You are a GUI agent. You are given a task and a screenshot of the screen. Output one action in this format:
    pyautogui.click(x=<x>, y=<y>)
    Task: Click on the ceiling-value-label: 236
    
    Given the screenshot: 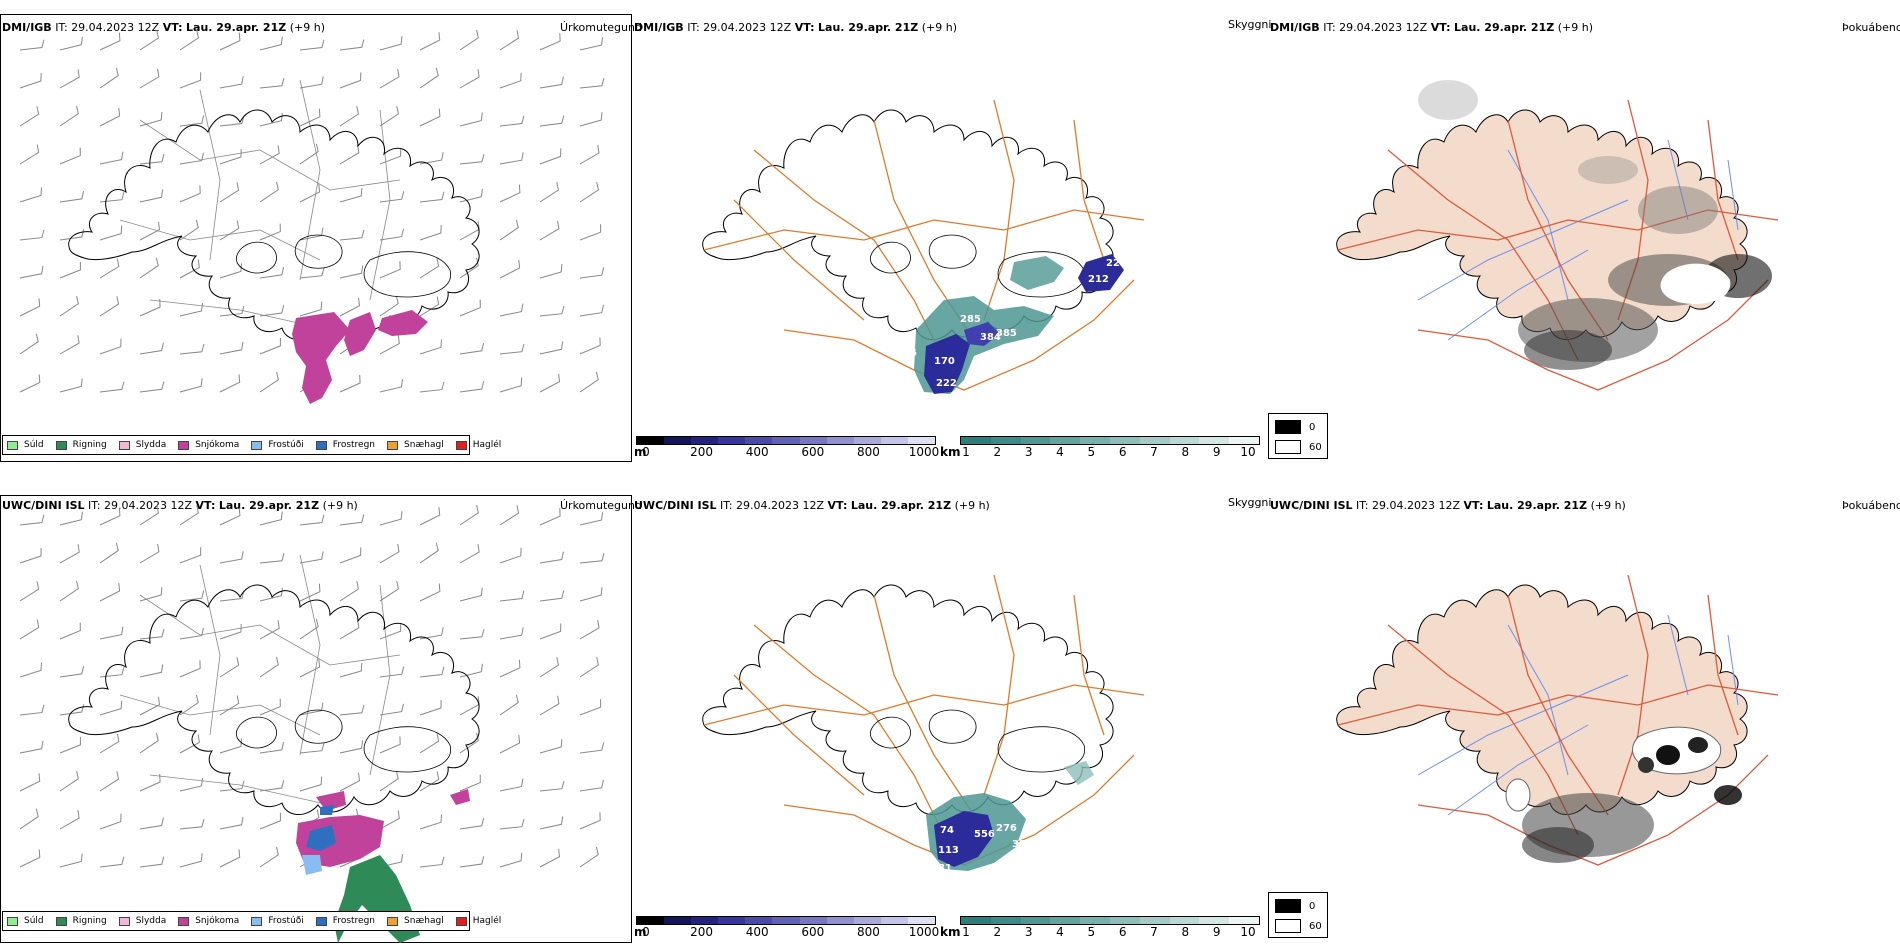 What is the action you would take?
    pyautogui.click(x=906, y=353)
    